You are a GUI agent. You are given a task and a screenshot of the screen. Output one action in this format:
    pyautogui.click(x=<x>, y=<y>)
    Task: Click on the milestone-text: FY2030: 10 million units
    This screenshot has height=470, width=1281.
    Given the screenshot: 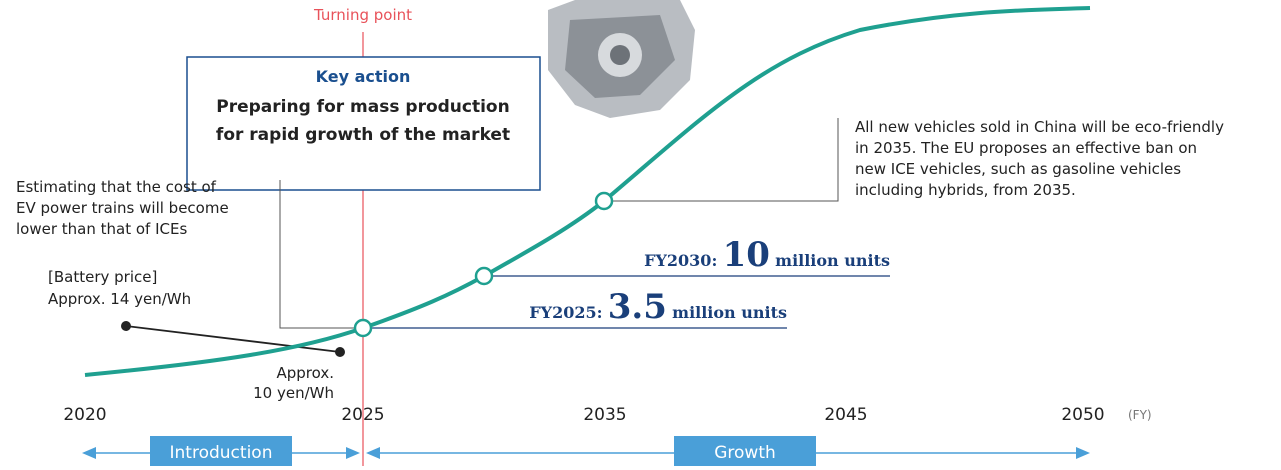 What is the action you would take?
    pyautogui.click(x=767, y=255)
    